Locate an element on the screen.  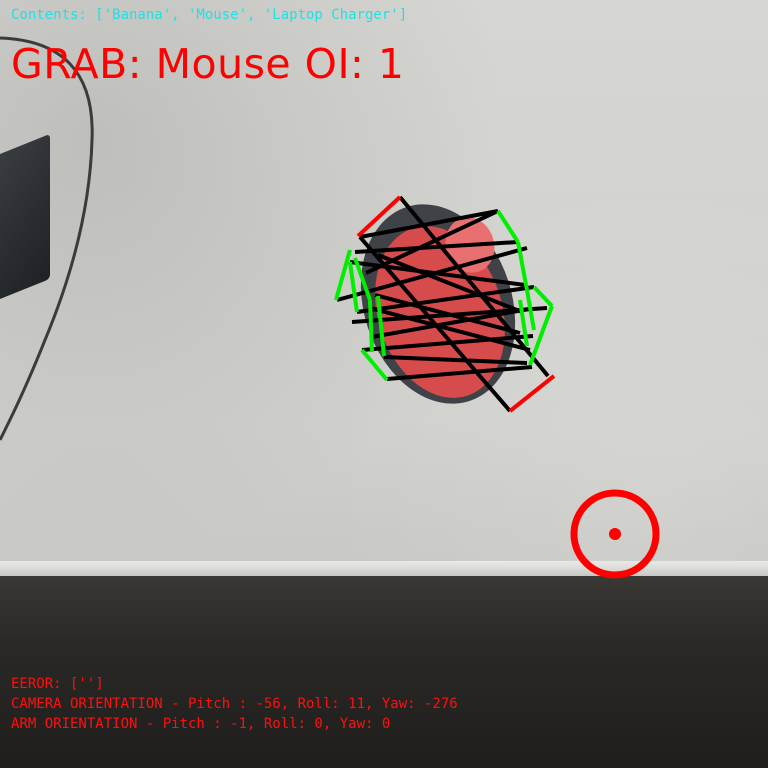
detection-wireframe is located at coordinates (443, 304).